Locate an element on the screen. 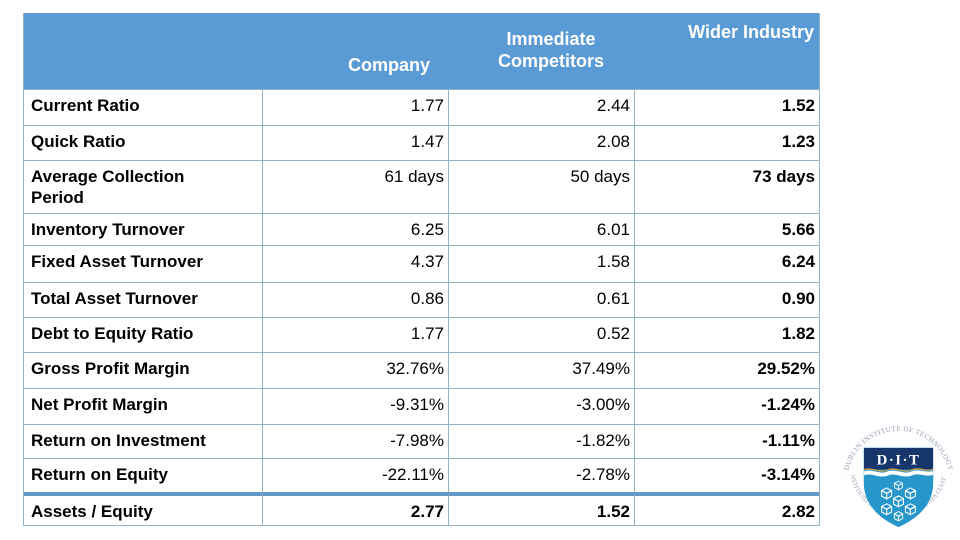  table-row: Net Profit Margin -9.31% -3.00% -1.24% is located at coordinates (421, 406).